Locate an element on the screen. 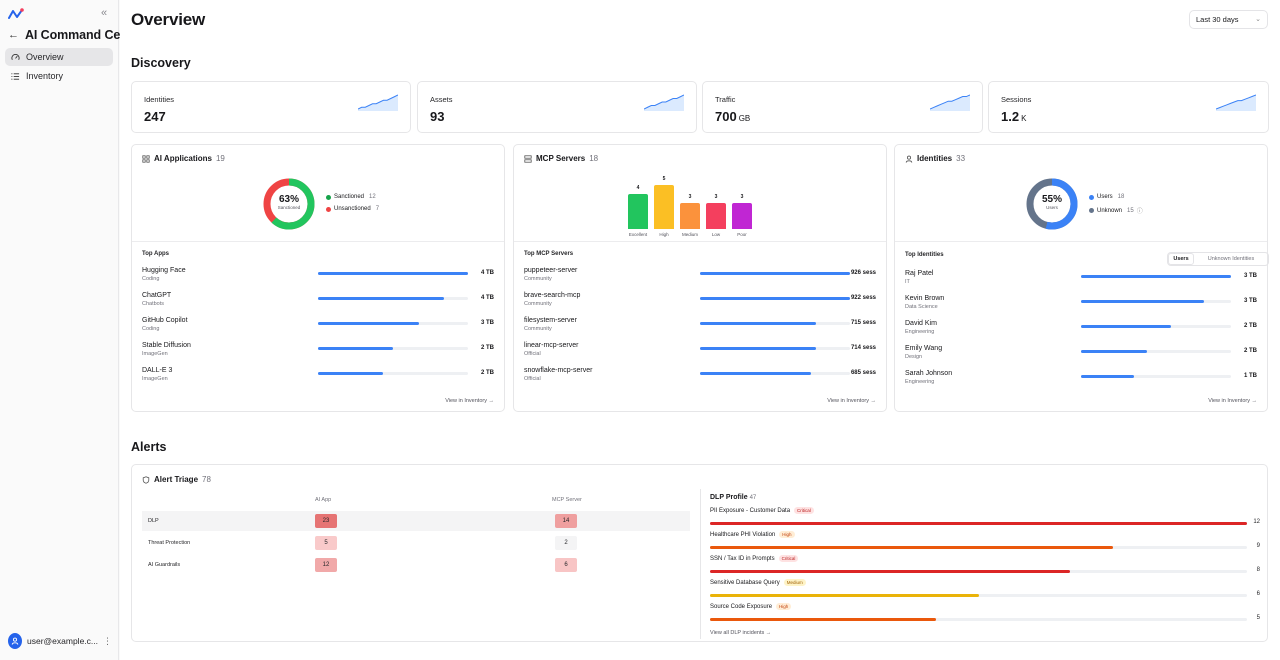 The image size is (1280, 660). stat-card-assets: Assets 93 is located at coordinates (557, 107).